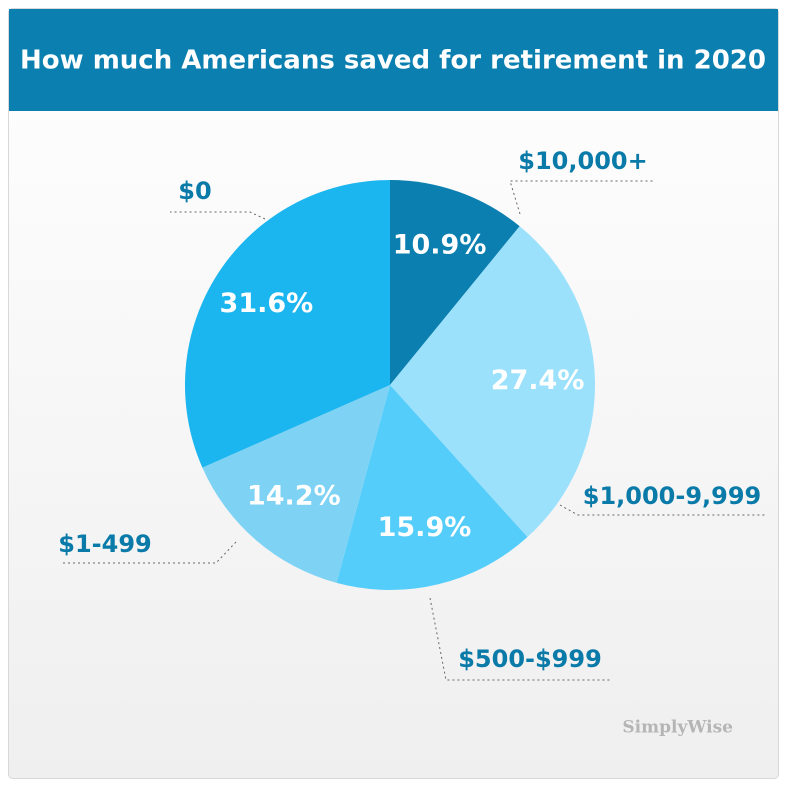 The height and width of the screenshot is (790, 791). Describe the element at coordinates (672, 496) in the screenshot. I see `category-label: $1,000-9,999` at that location.